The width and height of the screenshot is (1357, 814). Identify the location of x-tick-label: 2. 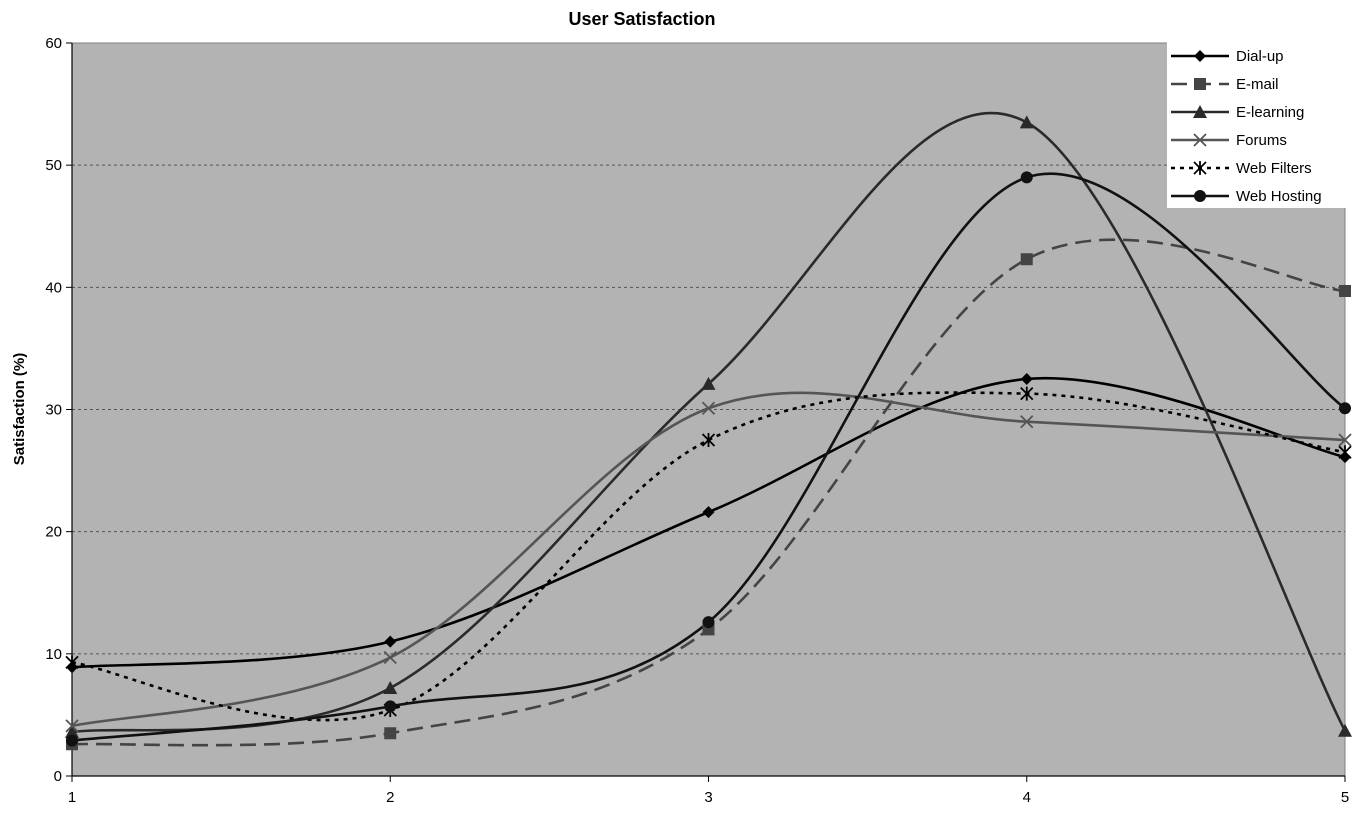
(390, 797).